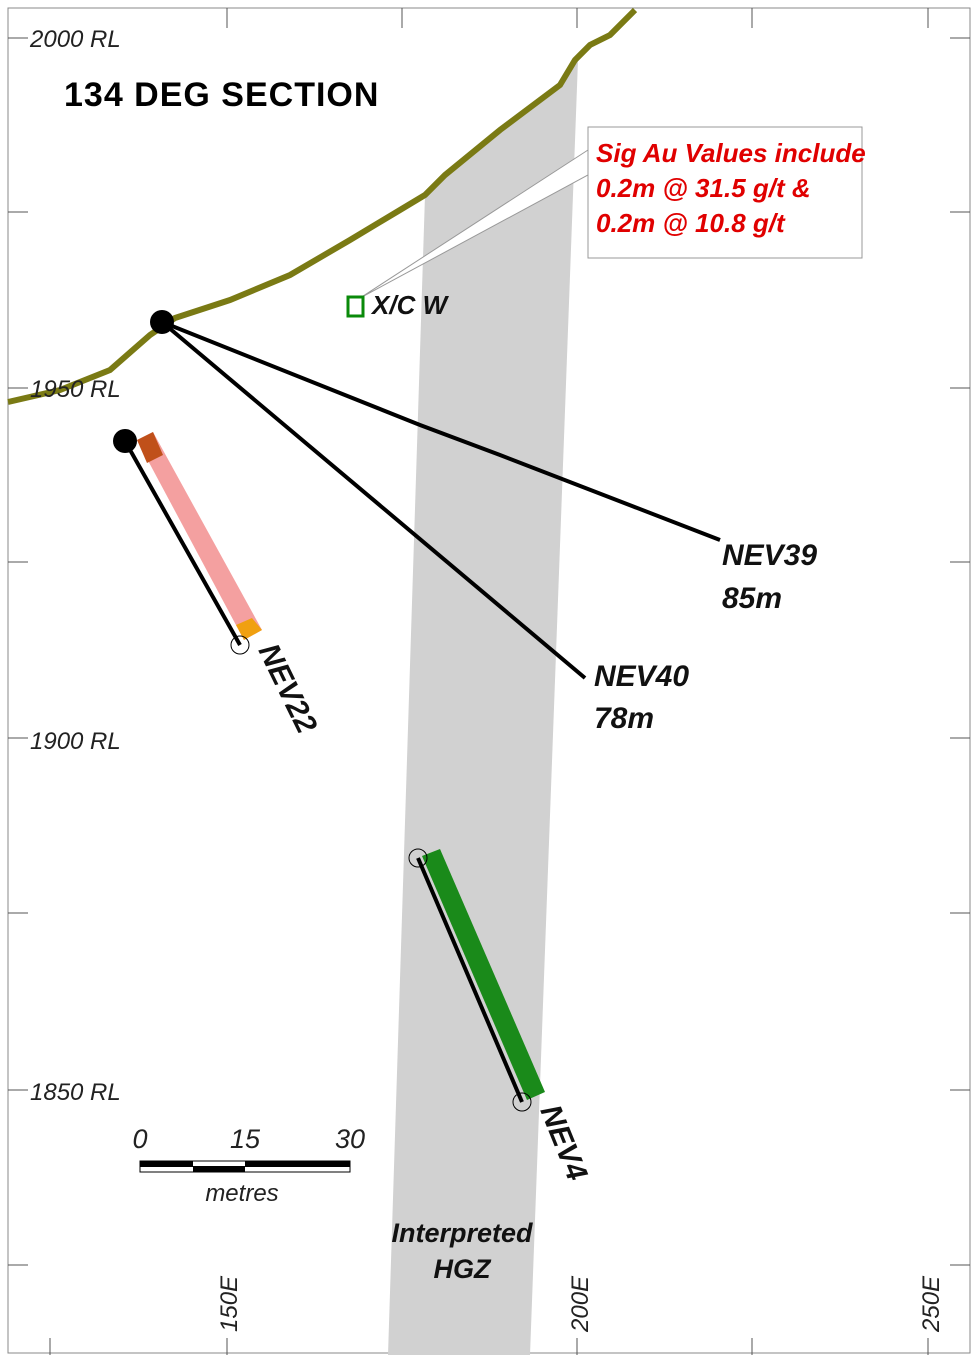 This screenshot has height=1360, width=971. Describe the element at coordinates (139, 1139) in the screenshot. I see `scale-label: 0` at that location.